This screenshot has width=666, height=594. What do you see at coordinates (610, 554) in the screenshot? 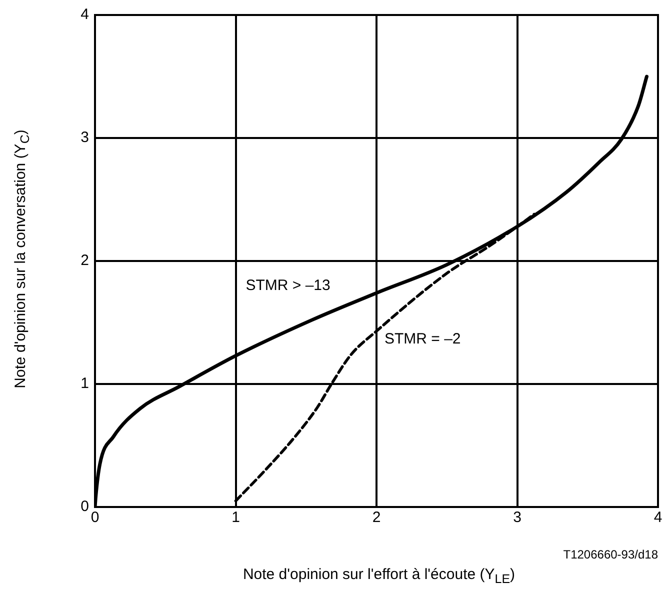
I see `text: T1206660-93/d18` at bounding box center [610, 554].